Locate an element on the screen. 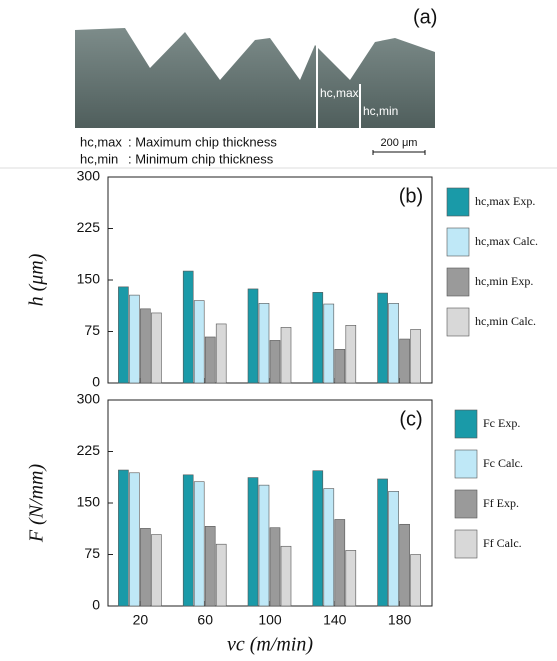 The height and width of the screenshot is (661, 557). panel-label: (a) is located at coordinates (425, 17).